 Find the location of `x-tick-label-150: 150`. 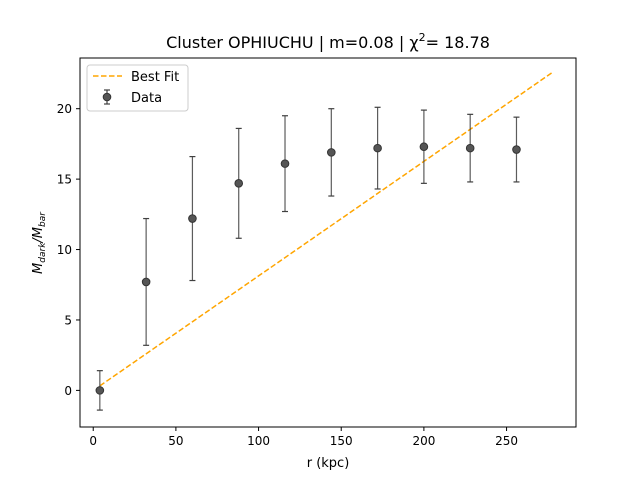

x-tick-label-150: 150 is located at coordinates (341, 441).